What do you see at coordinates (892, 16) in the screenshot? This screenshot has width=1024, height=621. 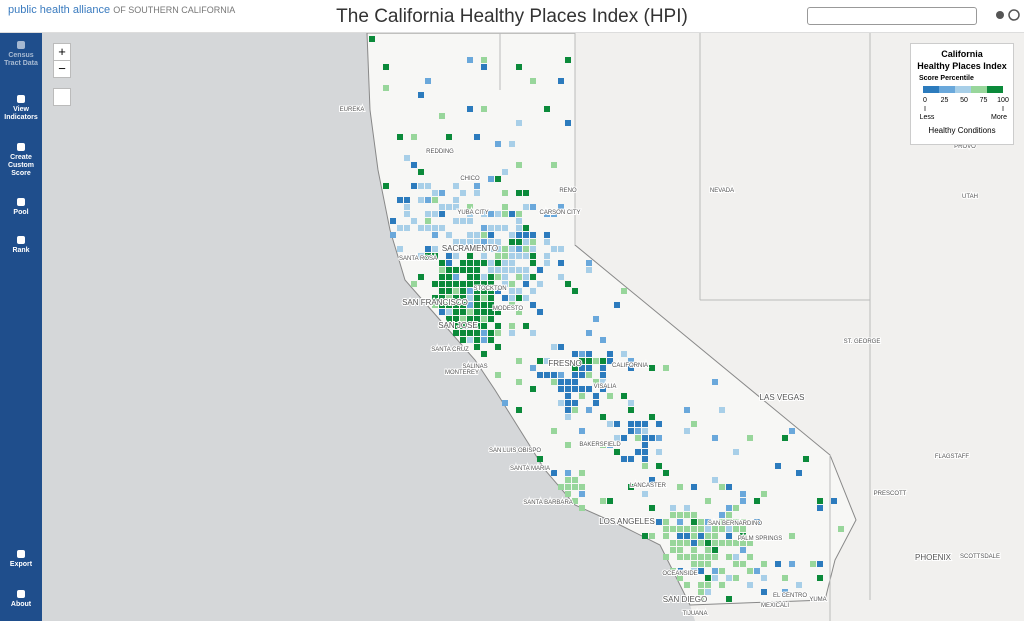 I see `search-box` at bounding box center [892, 16].